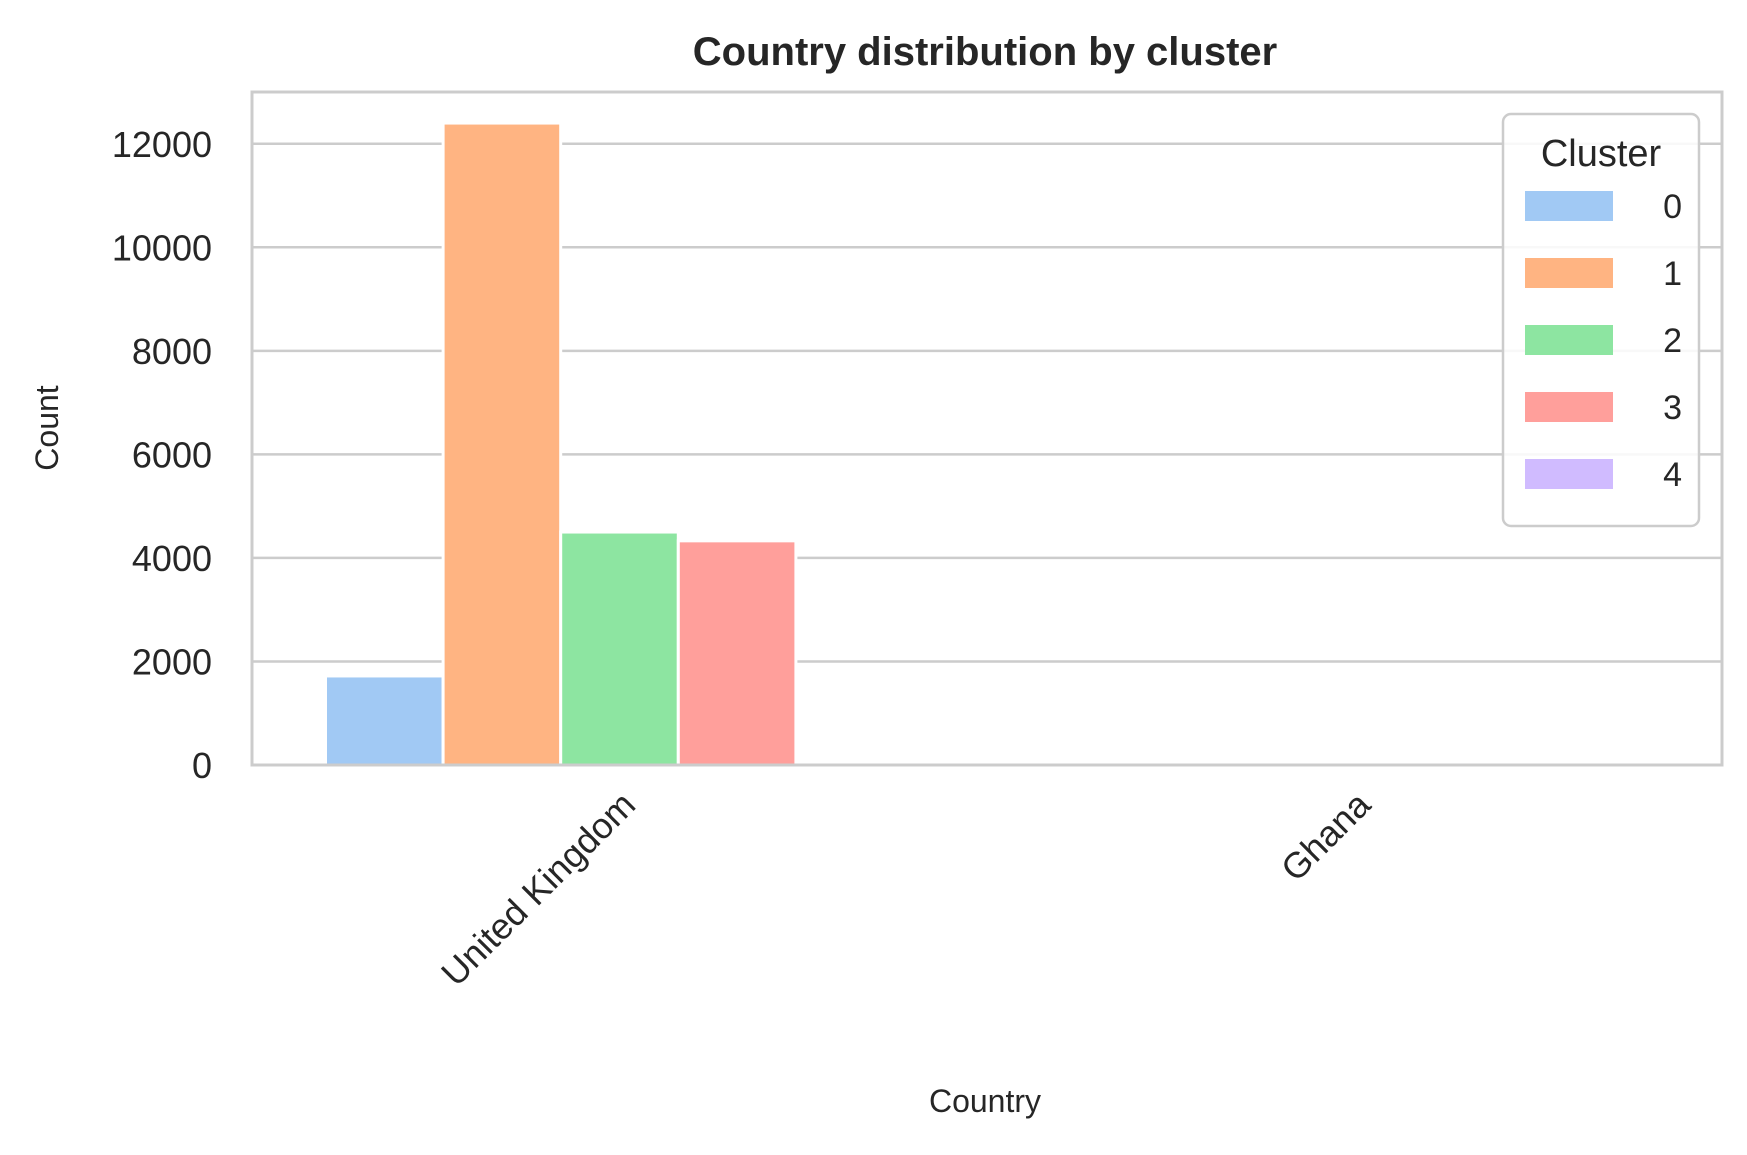  I want to click on y-tick-label: 0, so click(202, 765).